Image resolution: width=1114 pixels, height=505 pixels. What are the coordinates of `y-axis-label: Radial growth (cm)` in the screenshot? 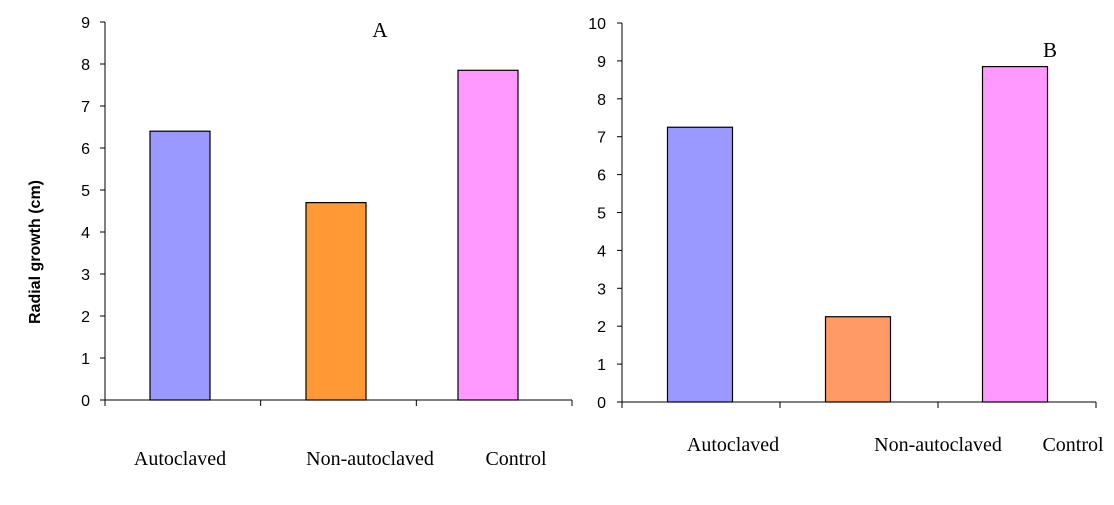 It's located at (35, 252).